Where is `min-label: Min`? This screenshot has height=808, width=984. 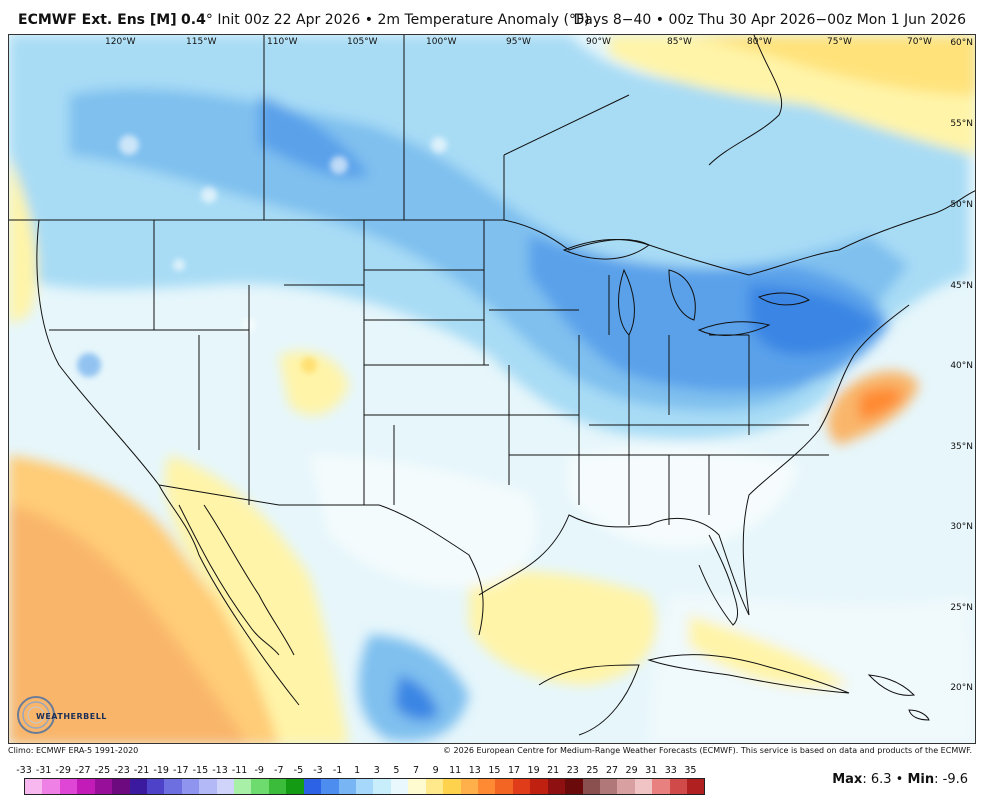
min-label: Min is located at coordinates (921, 779).